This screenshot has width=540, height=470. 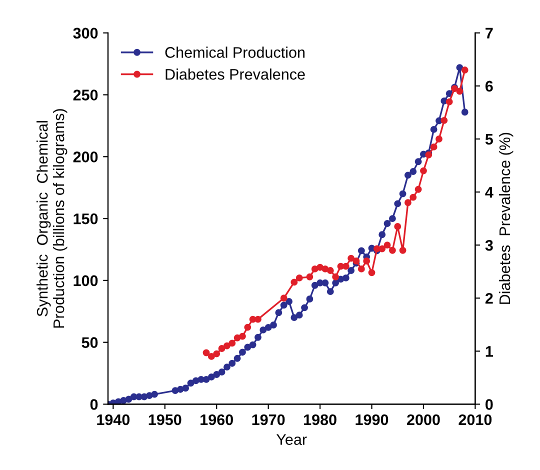 What do you see at coordinates (423, 420) in the screenshot?
I see `x-tick-label: 2000` at bounding box center [423, 420].